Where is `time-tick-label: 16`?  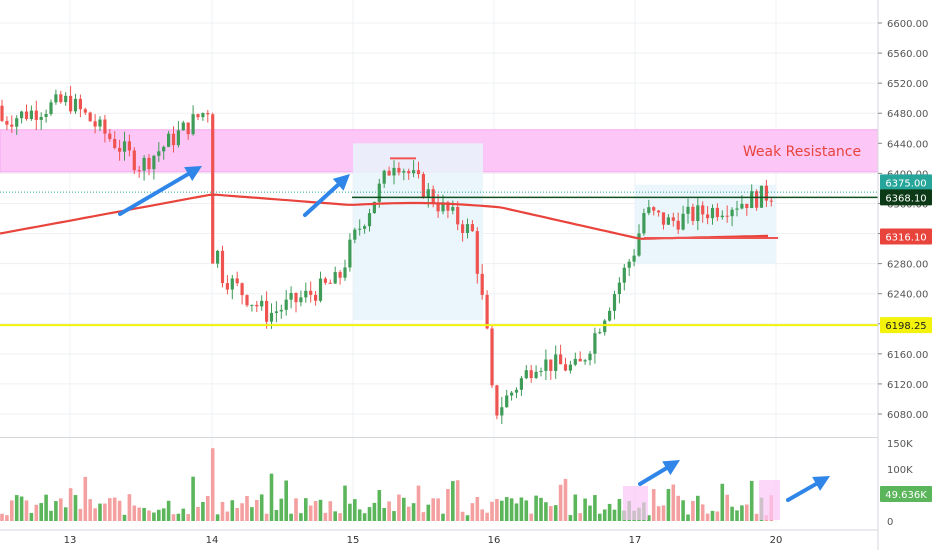
time-tick-label: 16 is located at coordinates (494, 540).